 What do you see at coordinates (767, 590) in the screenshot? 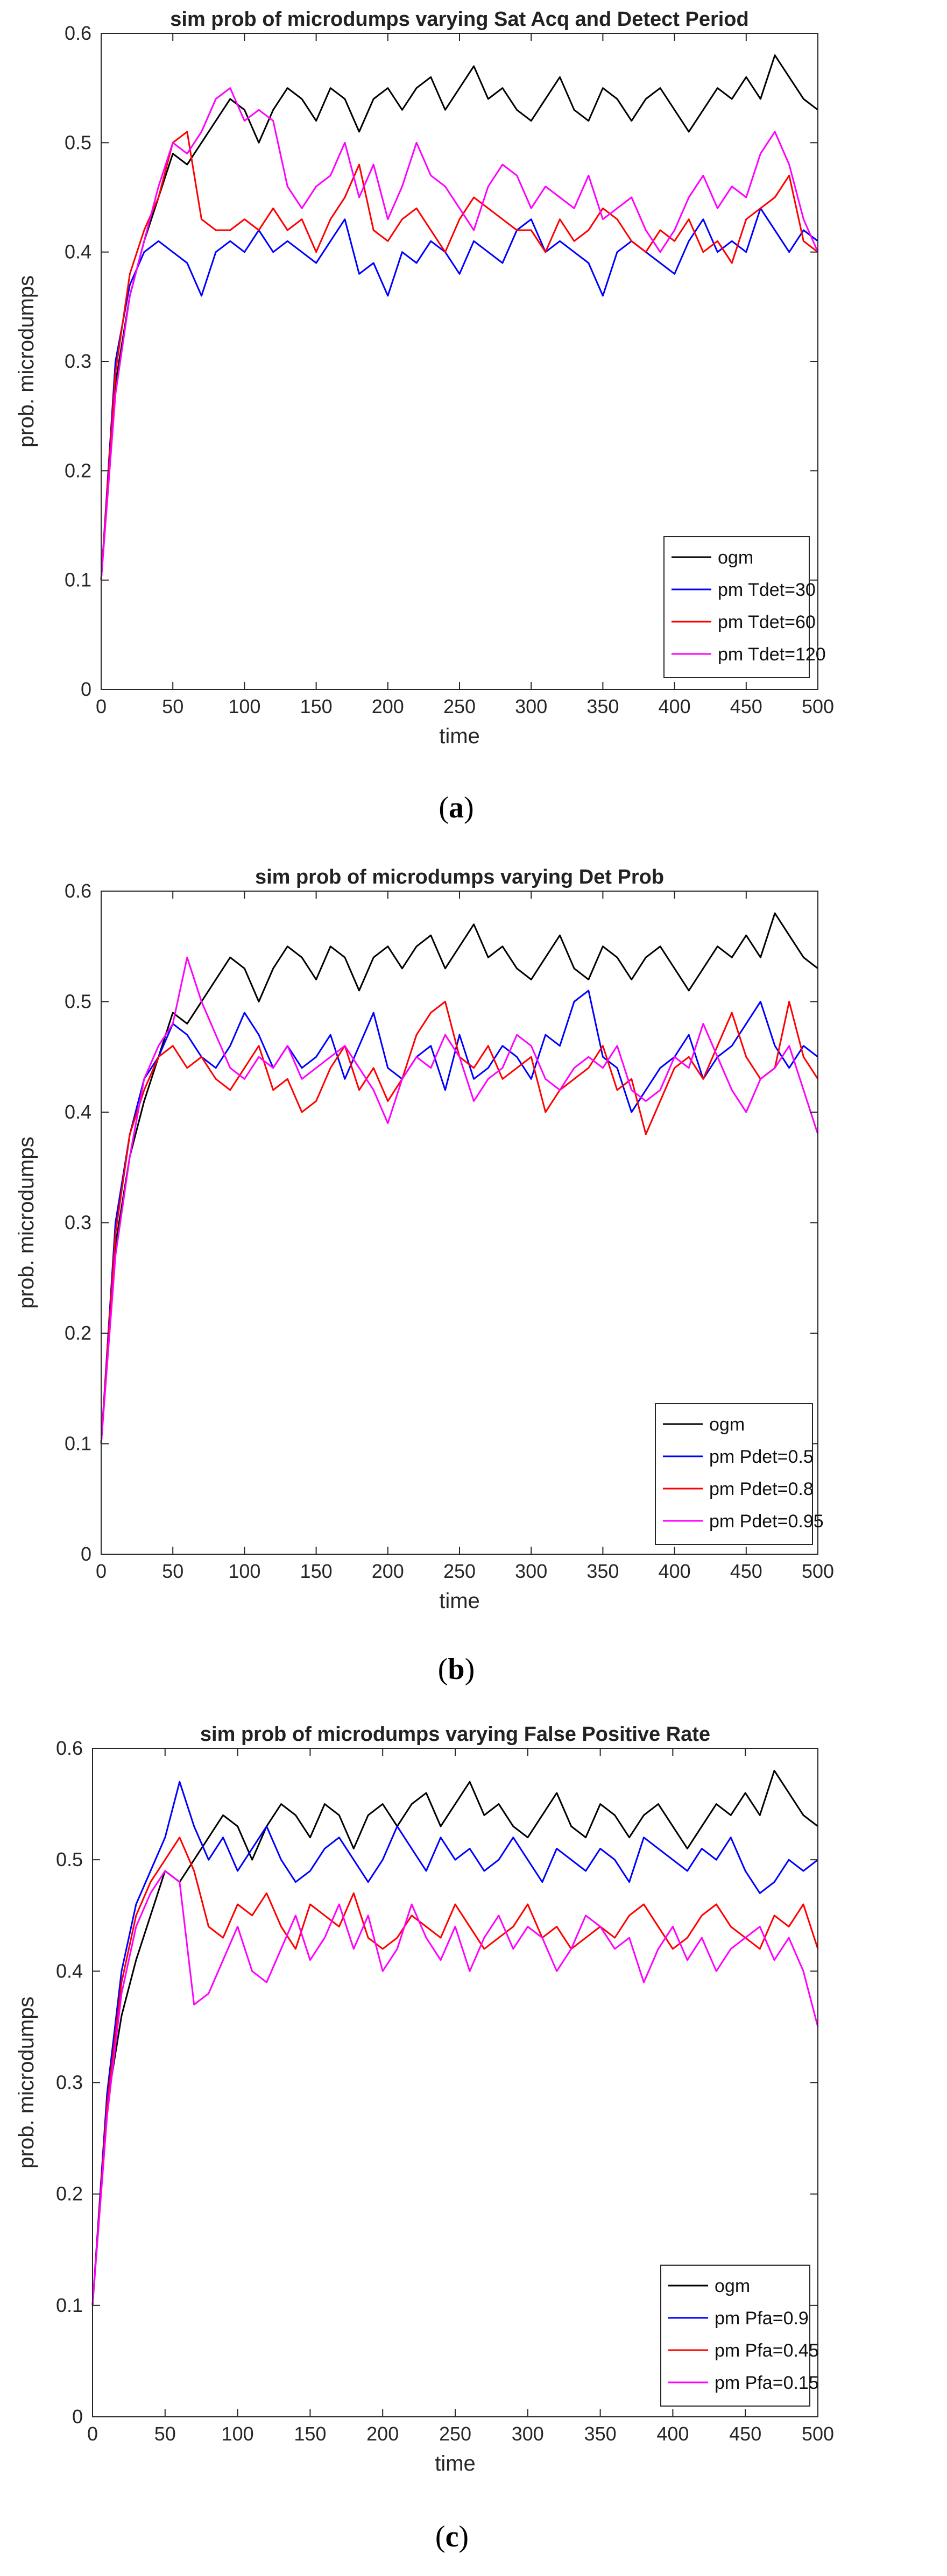
I see `legend-entry: pm Tdet=30` at bounding box center [767, 590].